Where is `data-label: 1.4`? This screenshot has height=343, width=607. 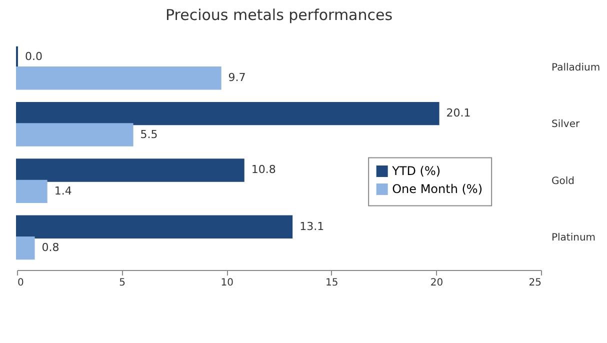 data-label: 1.4 is located at coordinates (63, 191).